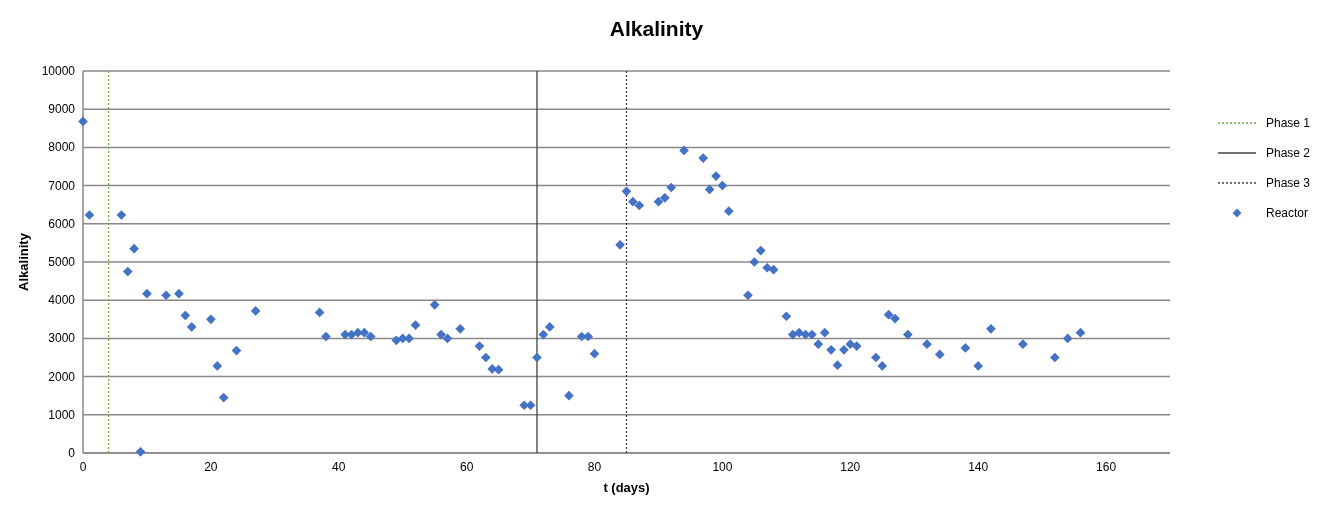  I want to click on x-tick-label: 120, so click(850, 467).